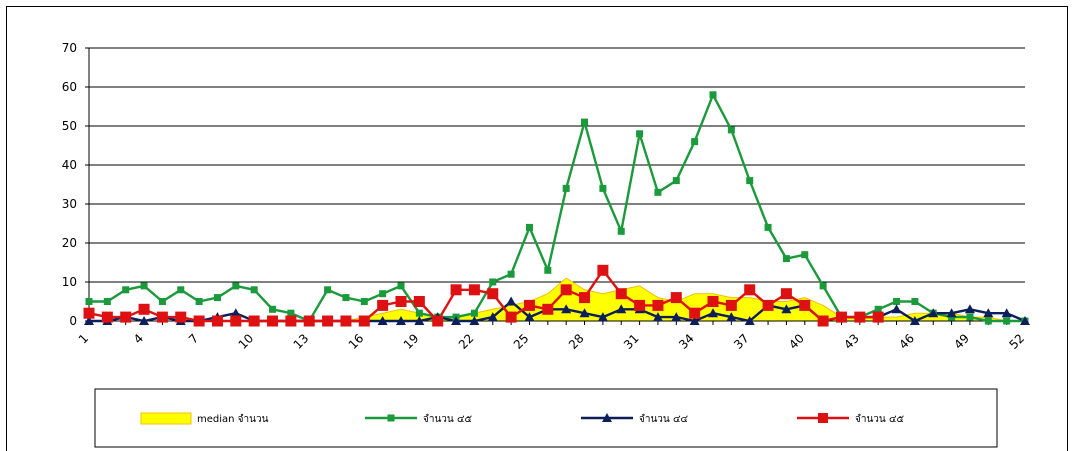 The image size is (1074, 451). Describe the element at coordinates (631, 341) in the screenshot. I see `x-tick-label: 31` at that location.